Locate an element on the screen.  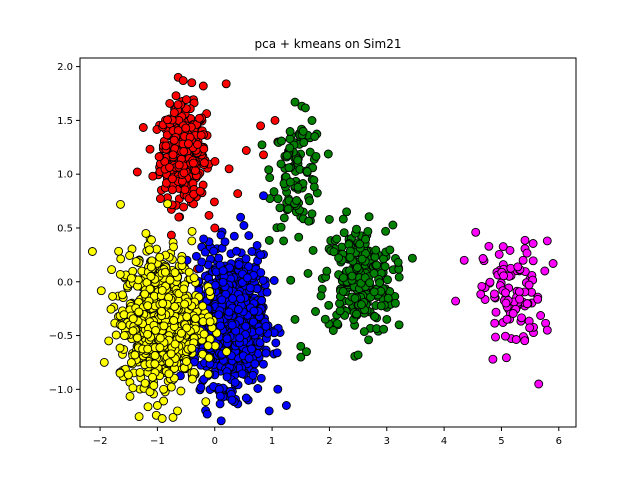
y-tick-label: 2.0 is located at coordinates (65, 67).